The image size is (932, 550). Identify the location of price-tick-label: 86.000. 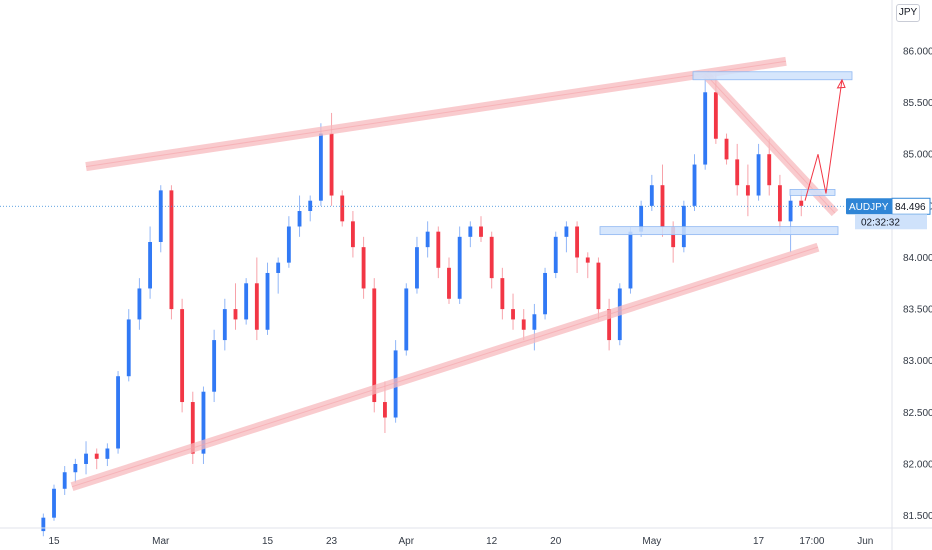
(917, 51).